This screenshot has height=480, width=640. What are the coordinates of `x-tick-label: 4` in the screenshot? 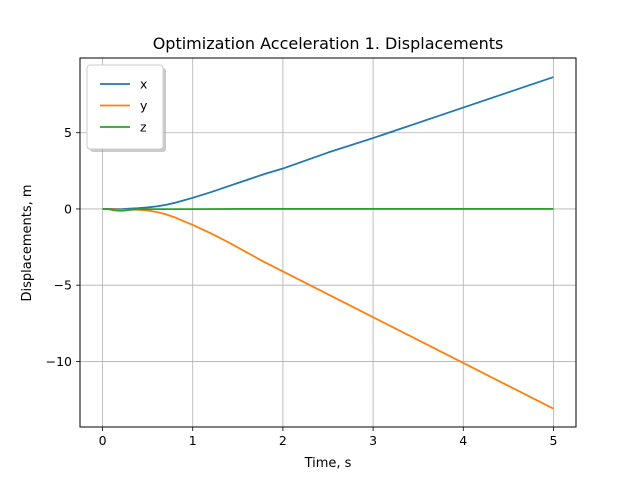 It's located at (463, 440).